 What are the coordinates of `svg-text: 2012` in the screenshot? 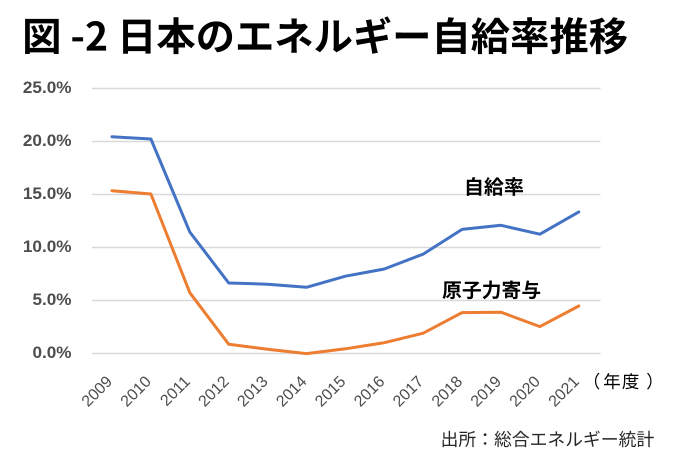 It's located at (214, 391).